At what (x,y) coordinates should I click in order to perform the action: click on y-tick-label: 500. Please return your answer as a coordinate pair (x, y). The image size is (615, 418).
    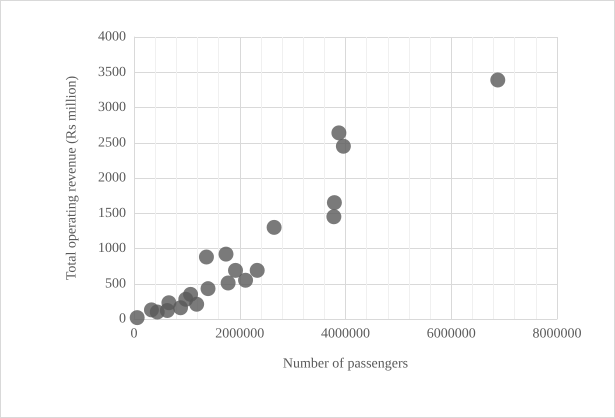
    Looking at the image, I should click on (115, 284).